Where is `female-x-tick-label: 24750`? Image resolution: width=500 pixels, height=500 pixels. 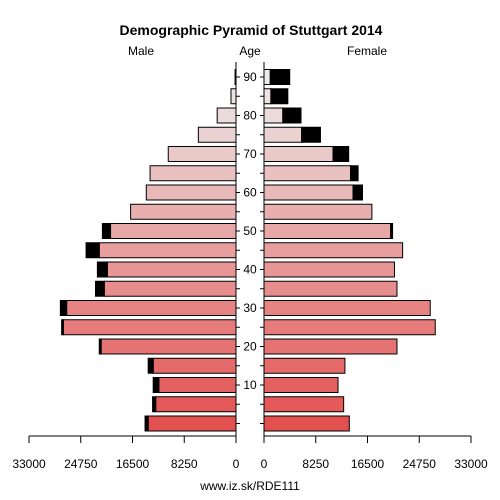 female-x-tick-label: 24750 is located at coordinates (420, 464).